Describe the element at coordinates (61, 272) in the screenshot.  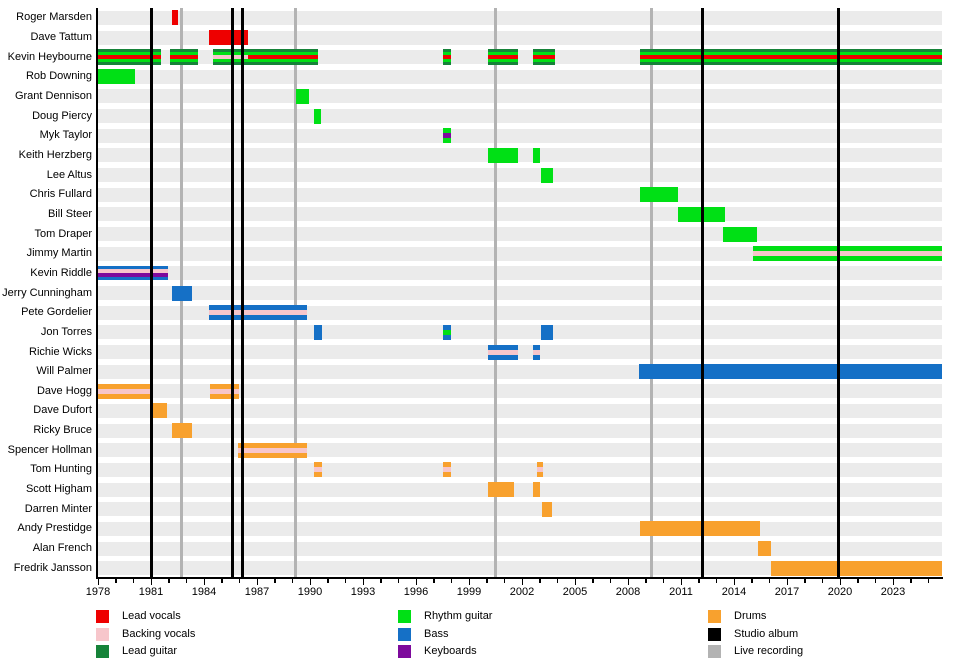
I see `row-label: Kevin Riddle` at that location.